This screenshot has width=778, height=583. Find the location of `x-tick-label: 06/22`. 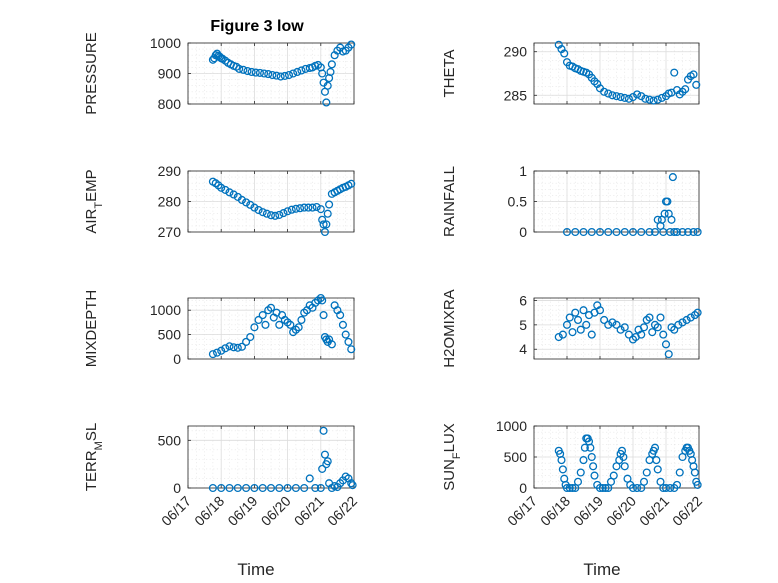

x-tick-label: 06/22 is located at coordinates (687, 511).